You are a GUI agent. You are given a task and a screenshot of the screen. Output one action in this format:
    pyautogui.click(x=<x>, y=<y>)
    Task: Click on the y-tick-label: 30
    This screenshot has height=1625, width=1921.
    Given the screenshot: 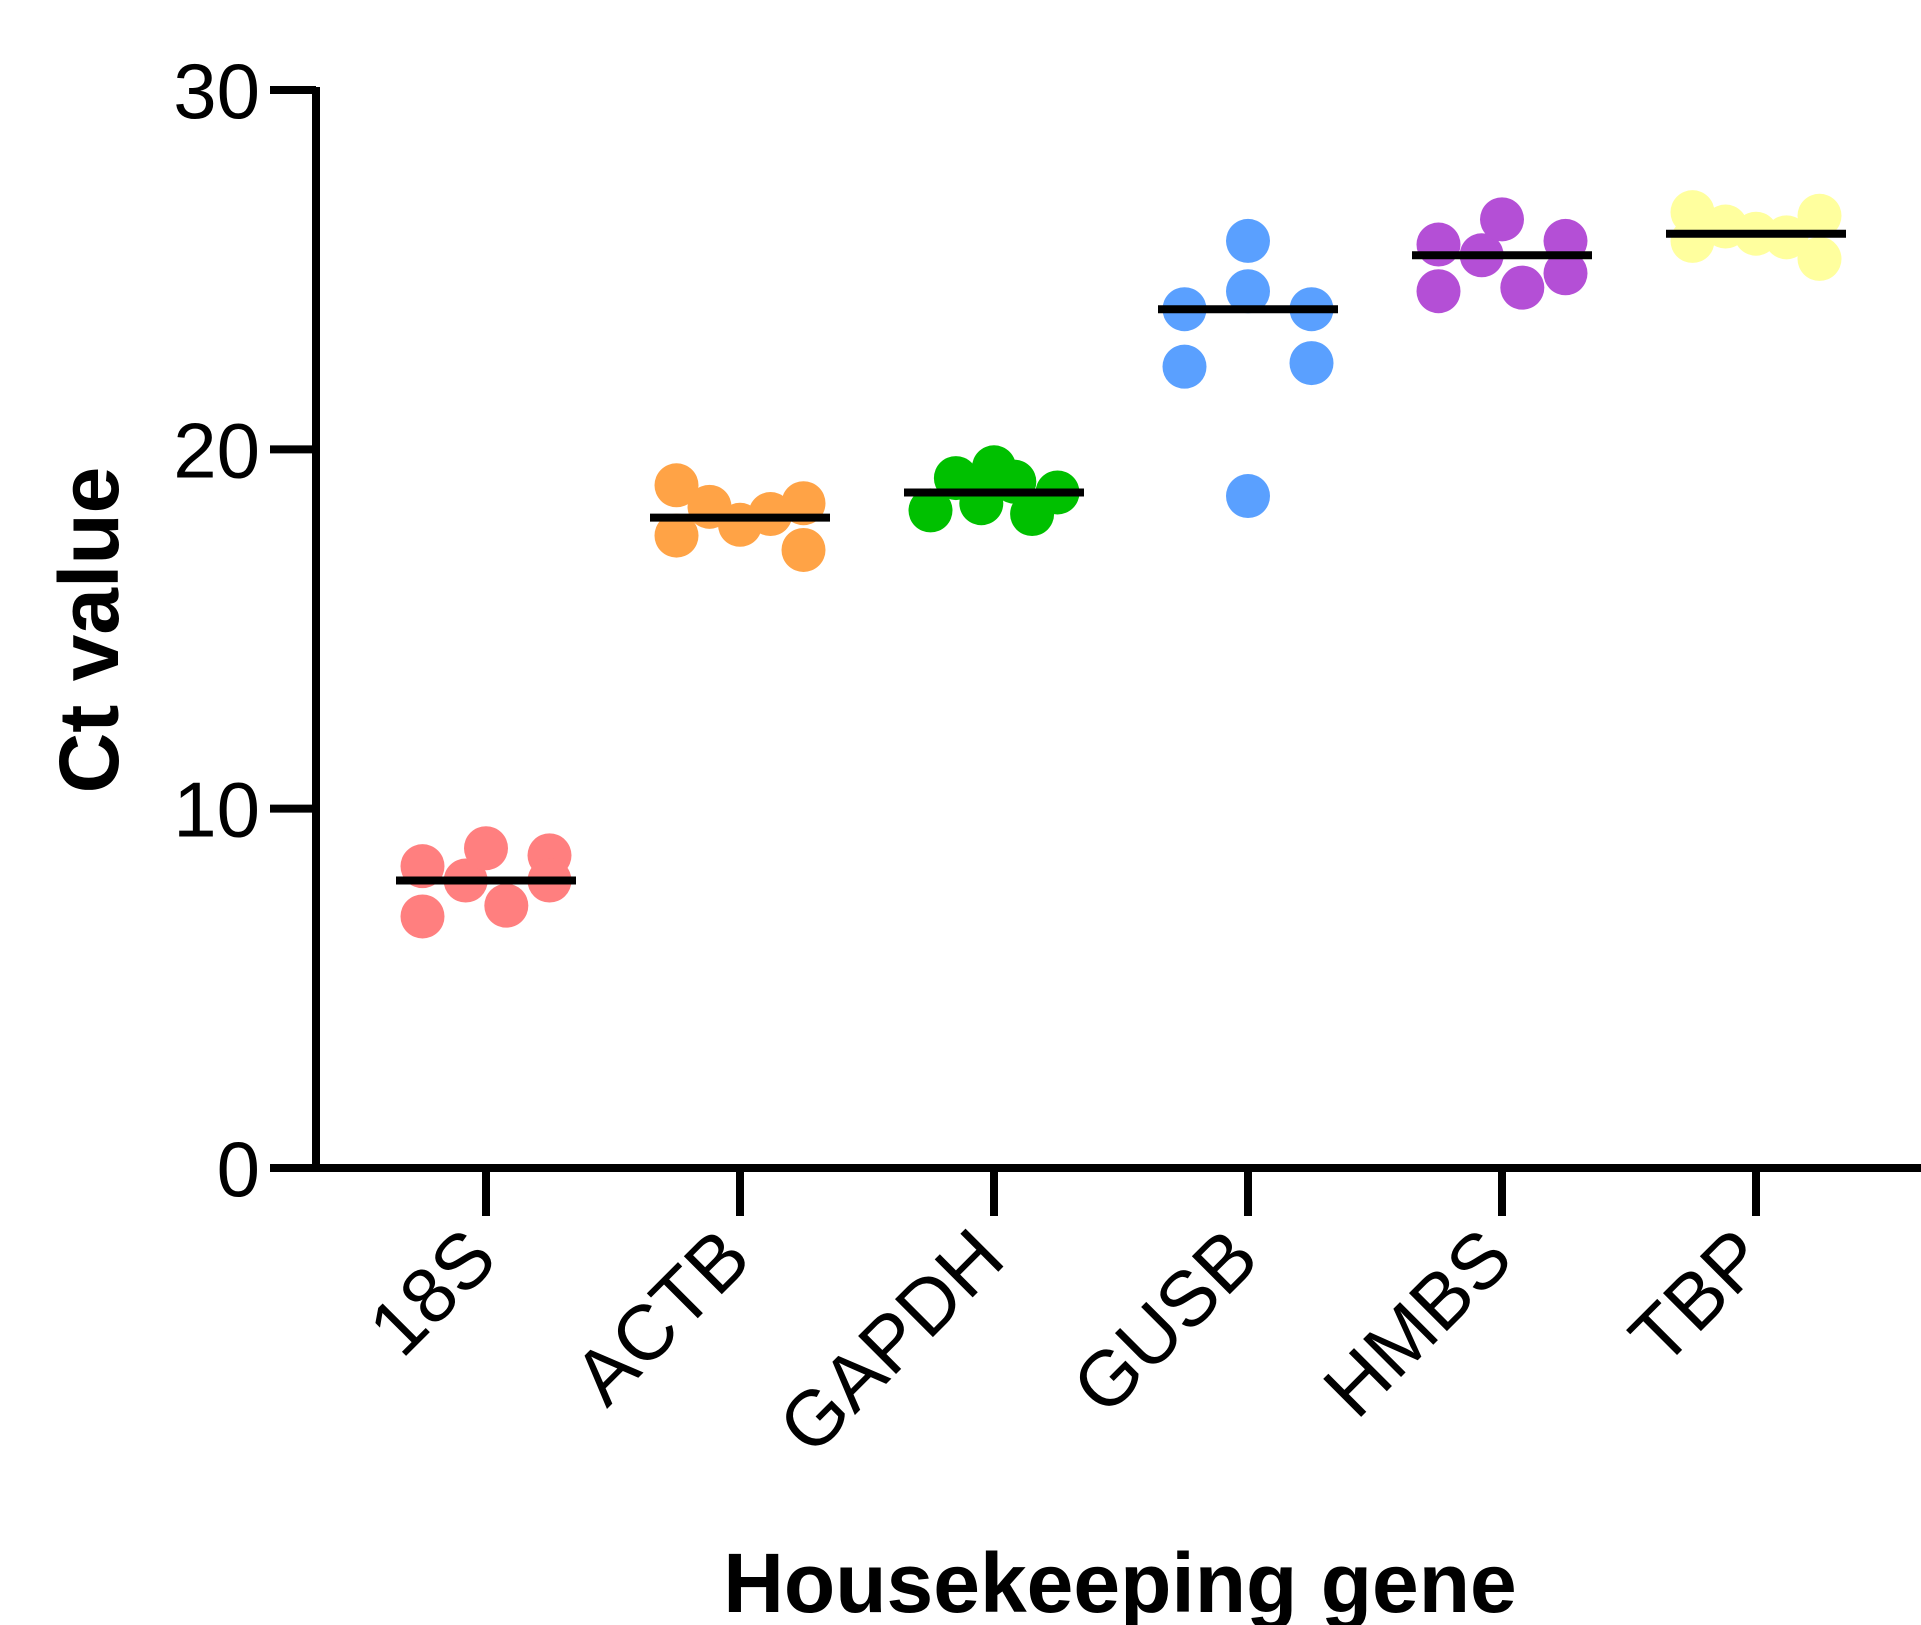 What is the action you would take?
    pyautogui.click(x=216, y=91)
    